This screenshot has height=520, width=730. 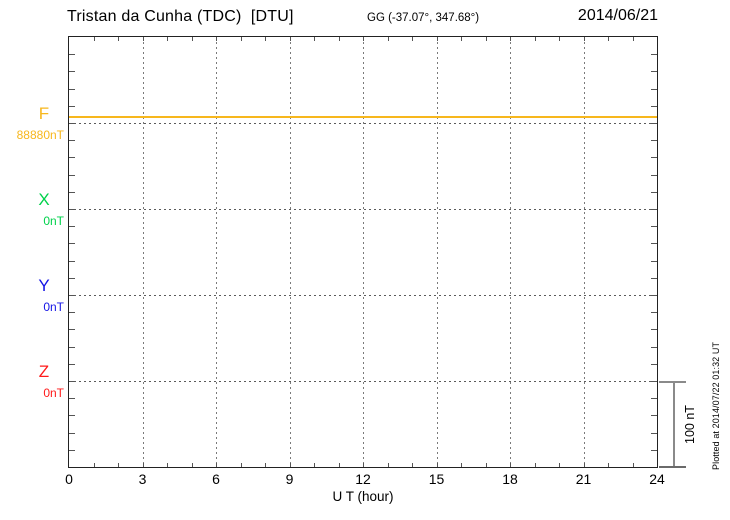 What do you see at coordinates (423, 18) in the screenshot?
I see `station-geographic-coordinates: GG (-37.07°, 347.68°)` at bounding box center [423, 18].